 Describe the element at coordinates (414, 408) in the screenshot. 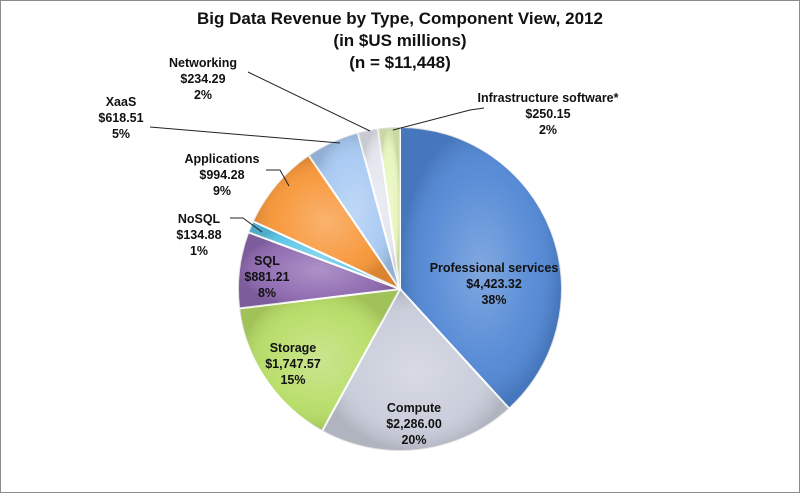

I see `slice-name: Compute` at that location.